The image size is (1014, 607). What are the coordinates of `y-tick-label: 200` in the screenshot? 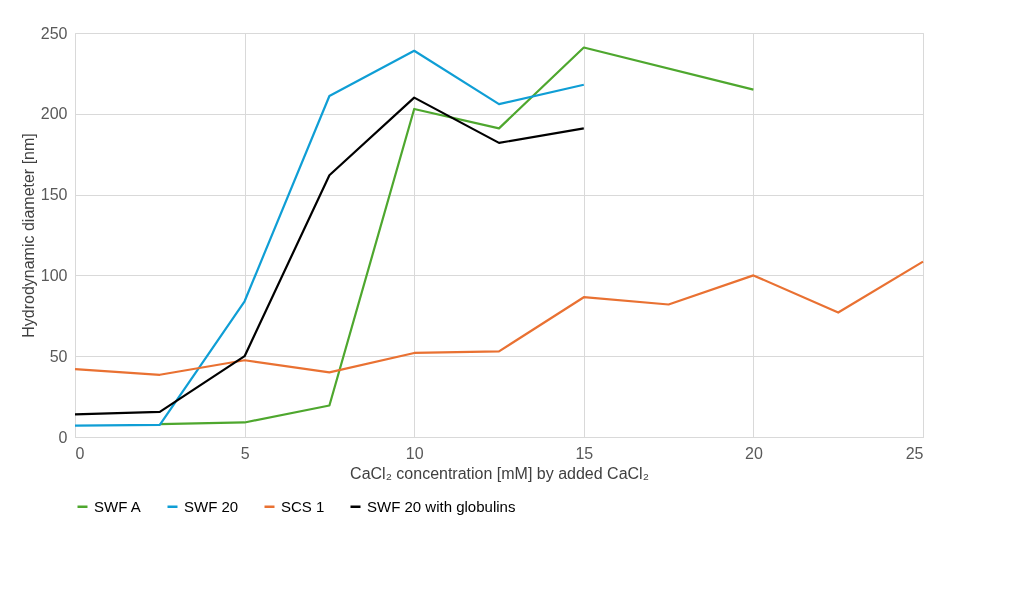 It's located at (54, 114).